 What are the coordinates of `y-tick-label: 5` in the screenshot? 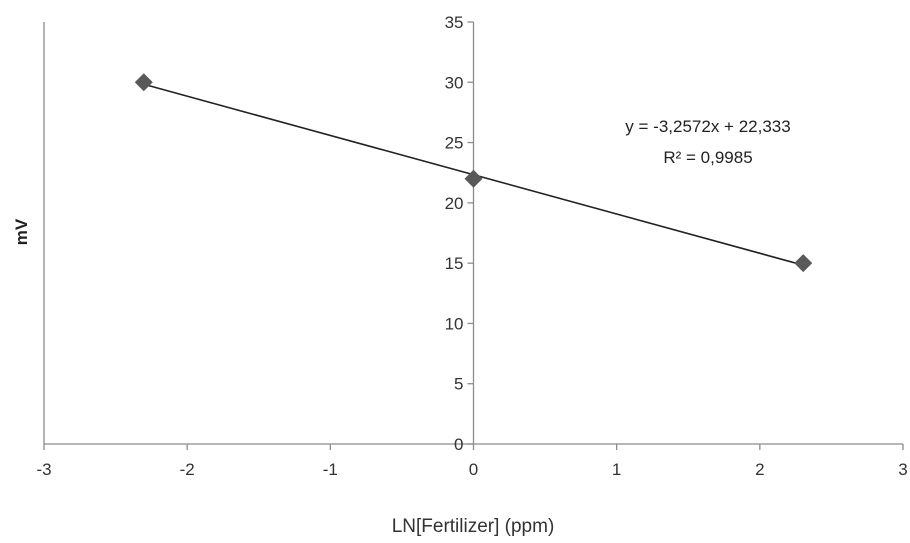 It's located at (458, 384).